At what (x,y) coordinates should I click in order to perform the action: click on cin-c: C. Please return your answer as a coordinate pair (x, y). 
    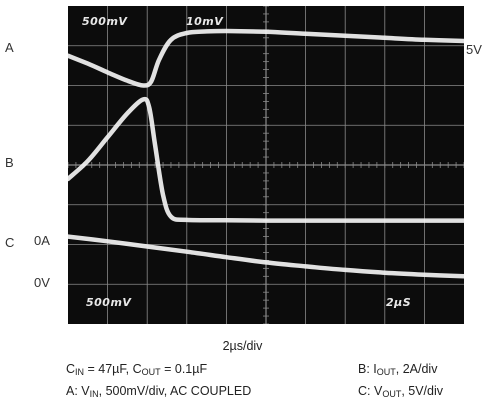
    Looking at the image, I should click on (71, 369).